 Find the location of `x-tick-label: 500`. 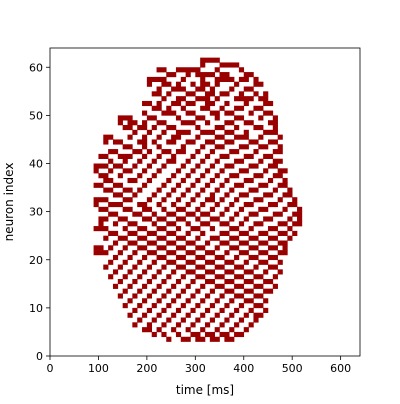

x-tick-label: 500 is located at coordinates (292, 368).